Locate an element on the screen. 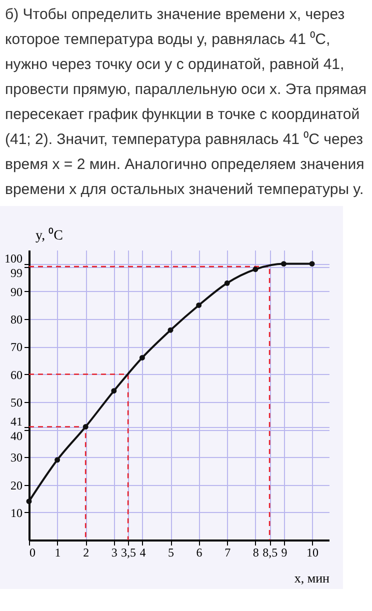  y-tick-label: 100 is located at coordinates (13, 258).